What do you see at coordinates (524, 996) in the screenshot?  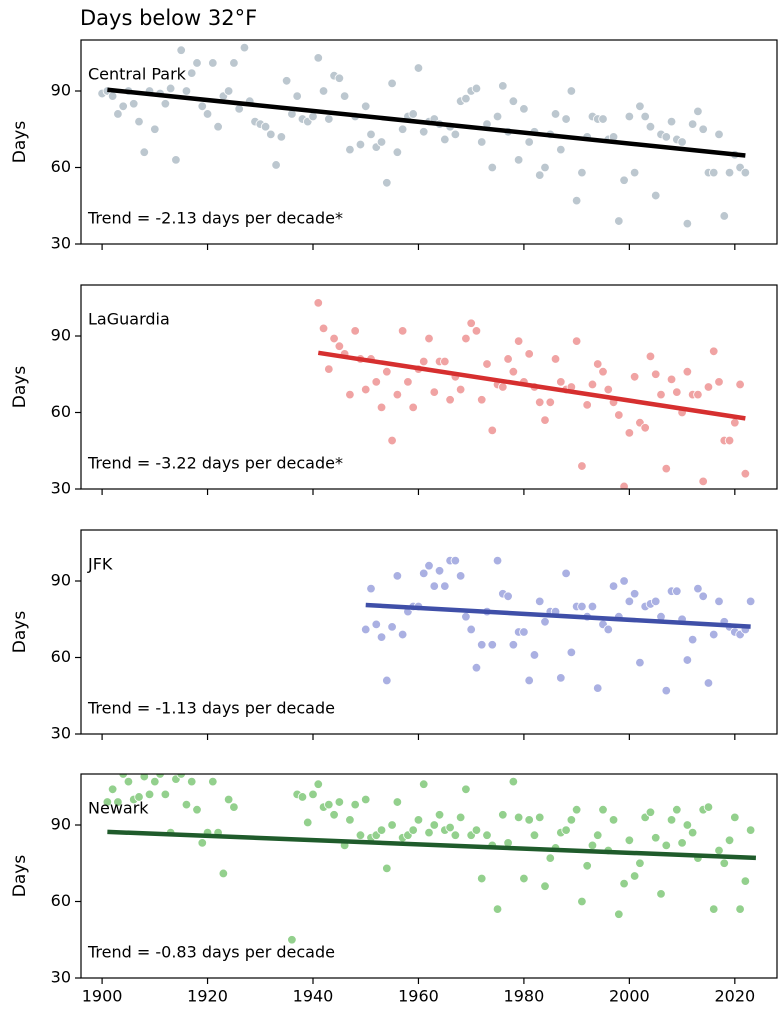 I see `x-tick-label: 1980` at bounding box center [524, 996].